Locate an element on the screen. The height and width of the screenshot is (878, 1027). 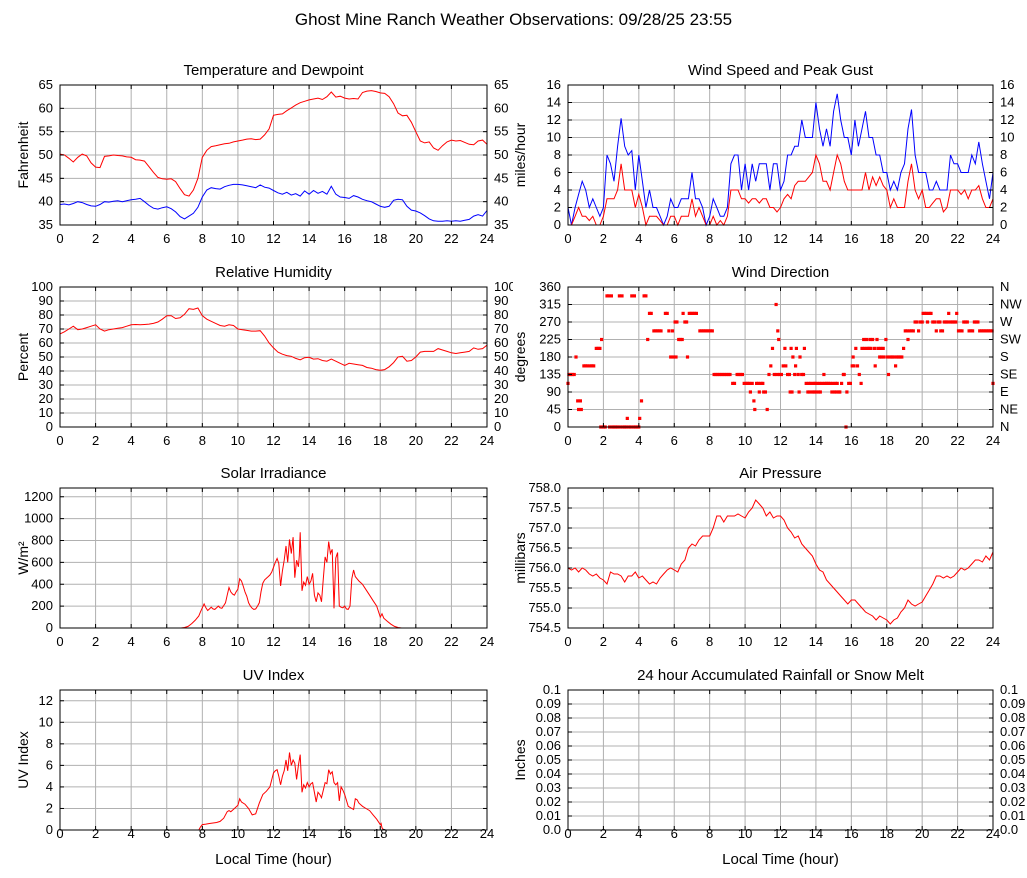
svg-text: Fahrenheit is located at coordinates (23, 154).